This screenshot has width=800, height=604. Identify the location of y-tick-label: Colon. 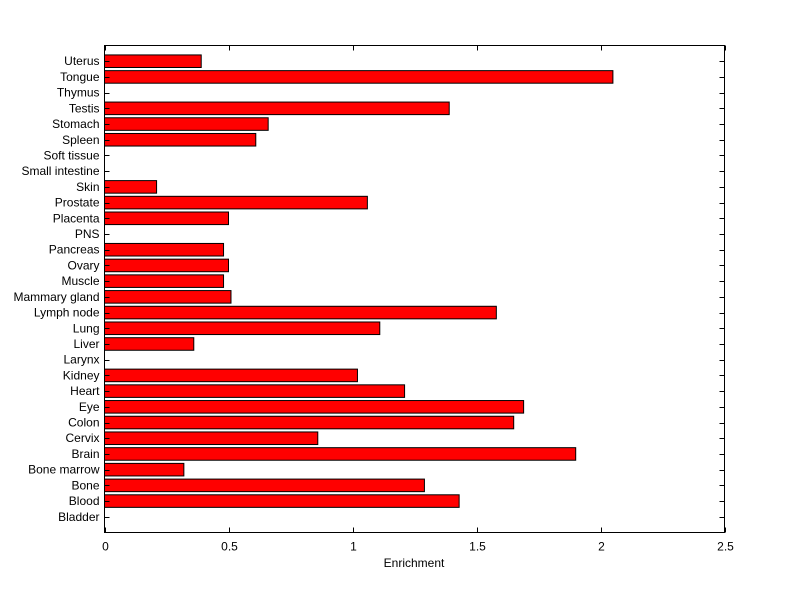
(83, 423).